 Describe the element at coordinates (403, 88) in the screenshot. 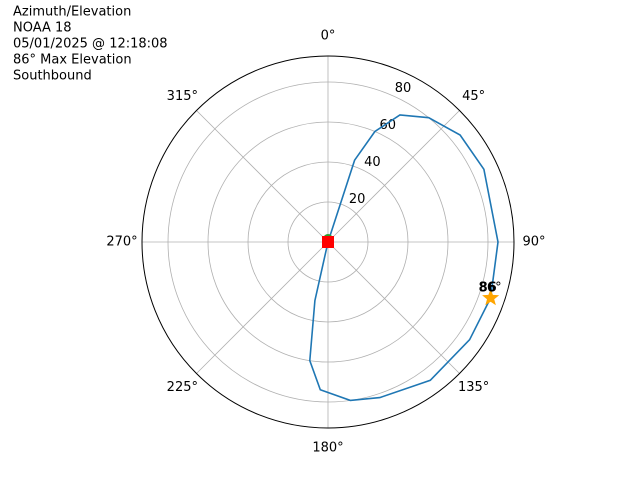

I see `r-tick-label: 80` at that location.